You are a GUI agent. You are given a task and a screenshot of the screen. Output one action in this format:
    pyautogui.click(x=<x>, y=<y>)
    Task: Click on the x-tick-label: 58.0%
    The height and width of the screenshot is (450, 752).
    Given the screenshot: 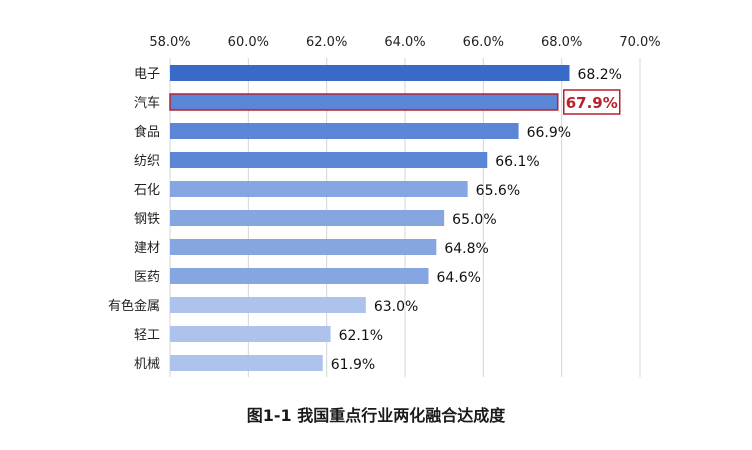 What is the action you would take?
    pyautogui.click(x=169, y=42)
    